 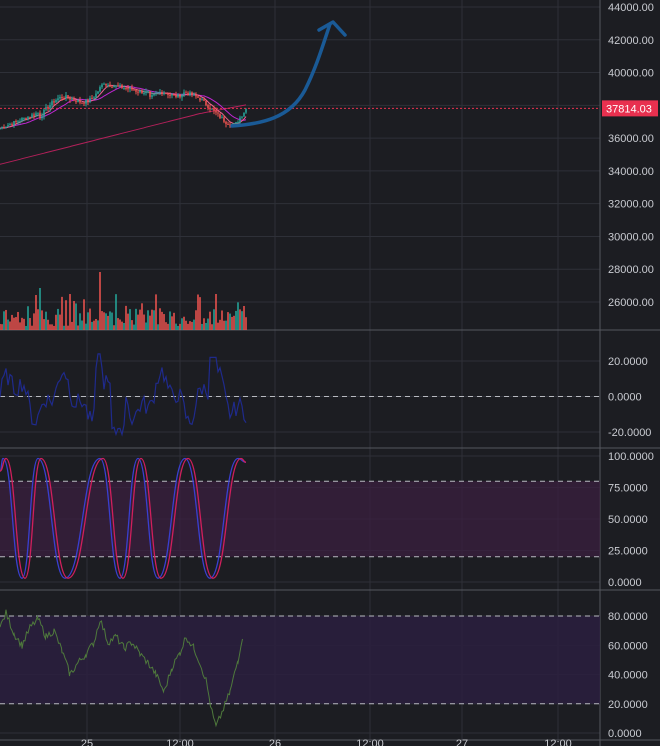 I want to click on oscillator-line, so click(x=123, y=395).